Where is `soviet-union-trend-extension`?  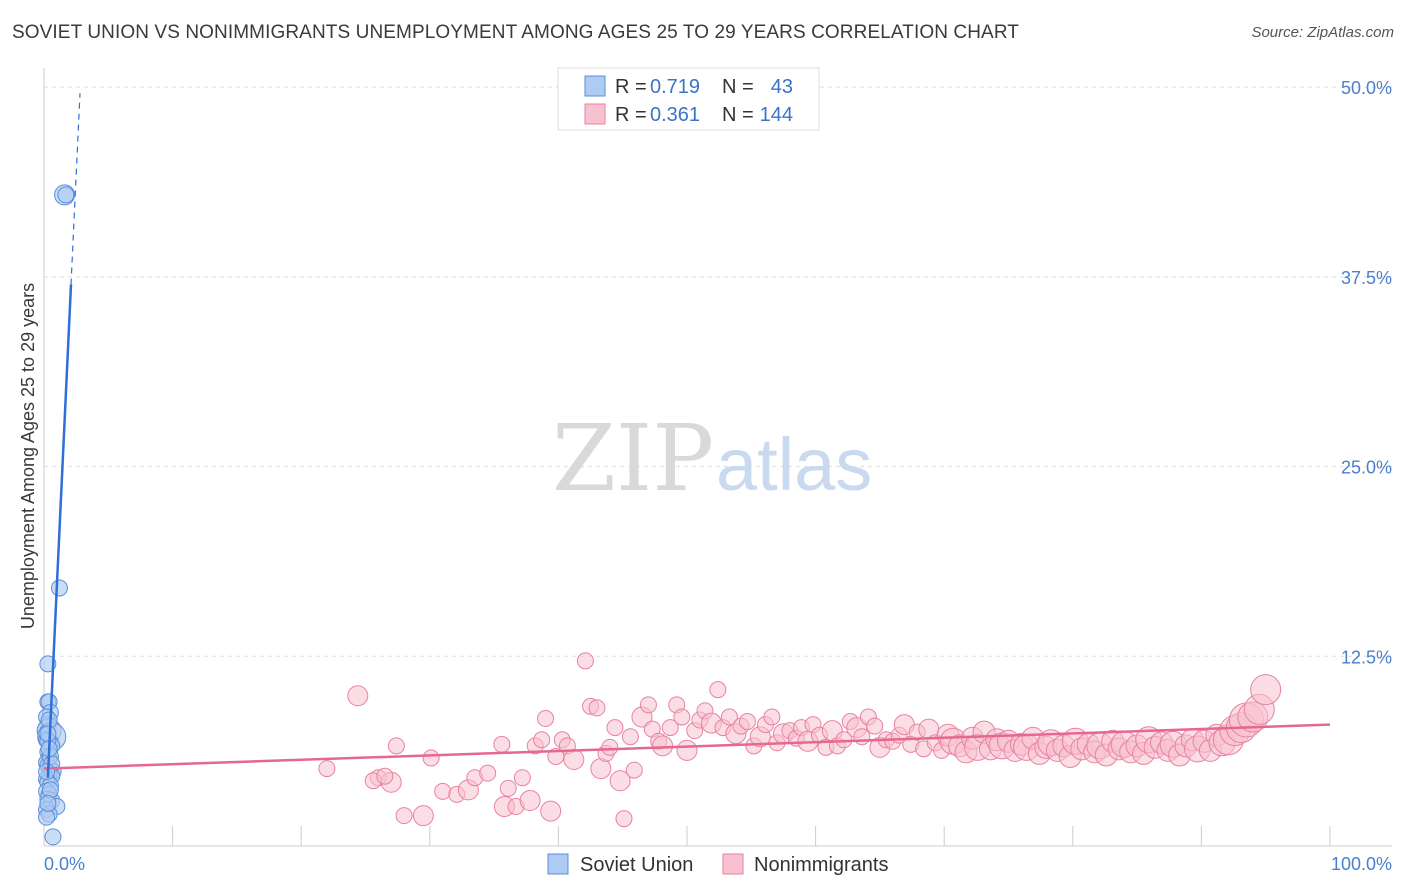
soviet-union-trend-extension is located at coordinates (75, 189).